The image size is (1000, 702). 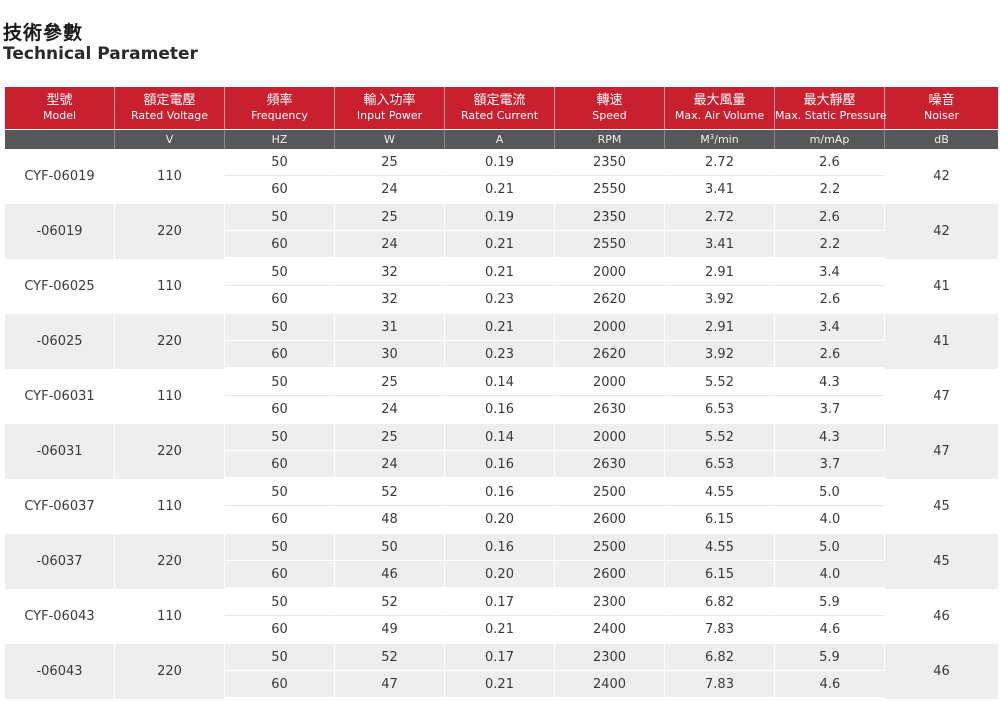 What do you see at coordinates (610, 108) in the screenshot?
I see `header-speed: 轉速 Speed` at bounding box center [610, 108].